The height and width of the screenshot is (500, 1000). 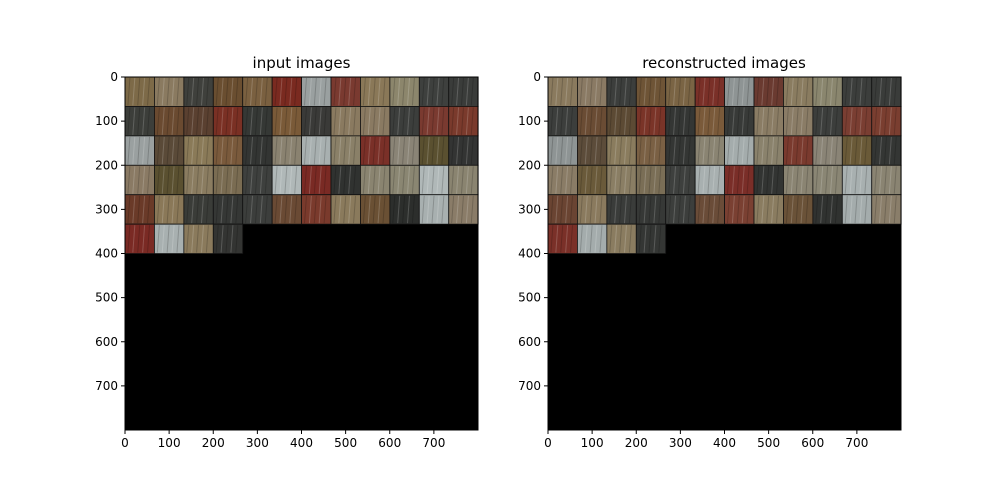 I want to click on y-tick-label: 700, so click(x=529, y=386).